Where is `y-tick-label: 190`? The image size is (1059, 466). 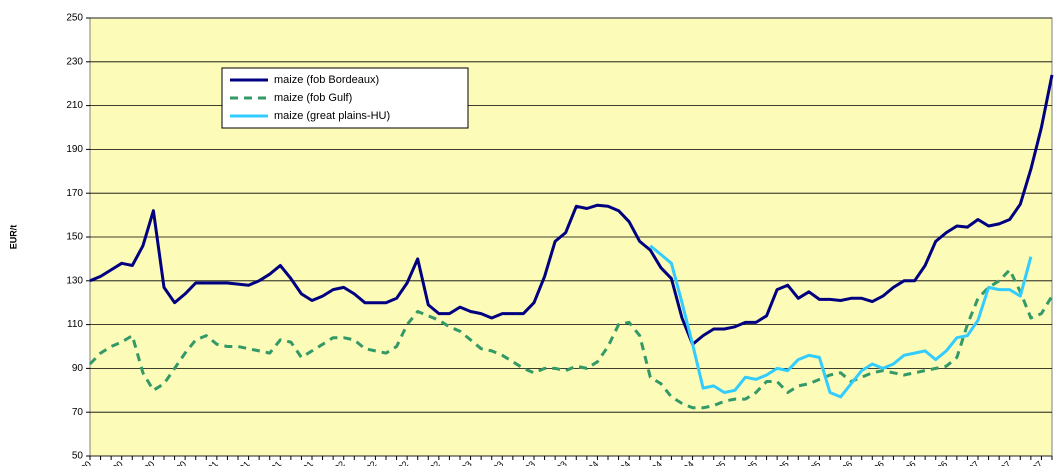
y-tick-label: 190 is located at coordinates (74, 149).